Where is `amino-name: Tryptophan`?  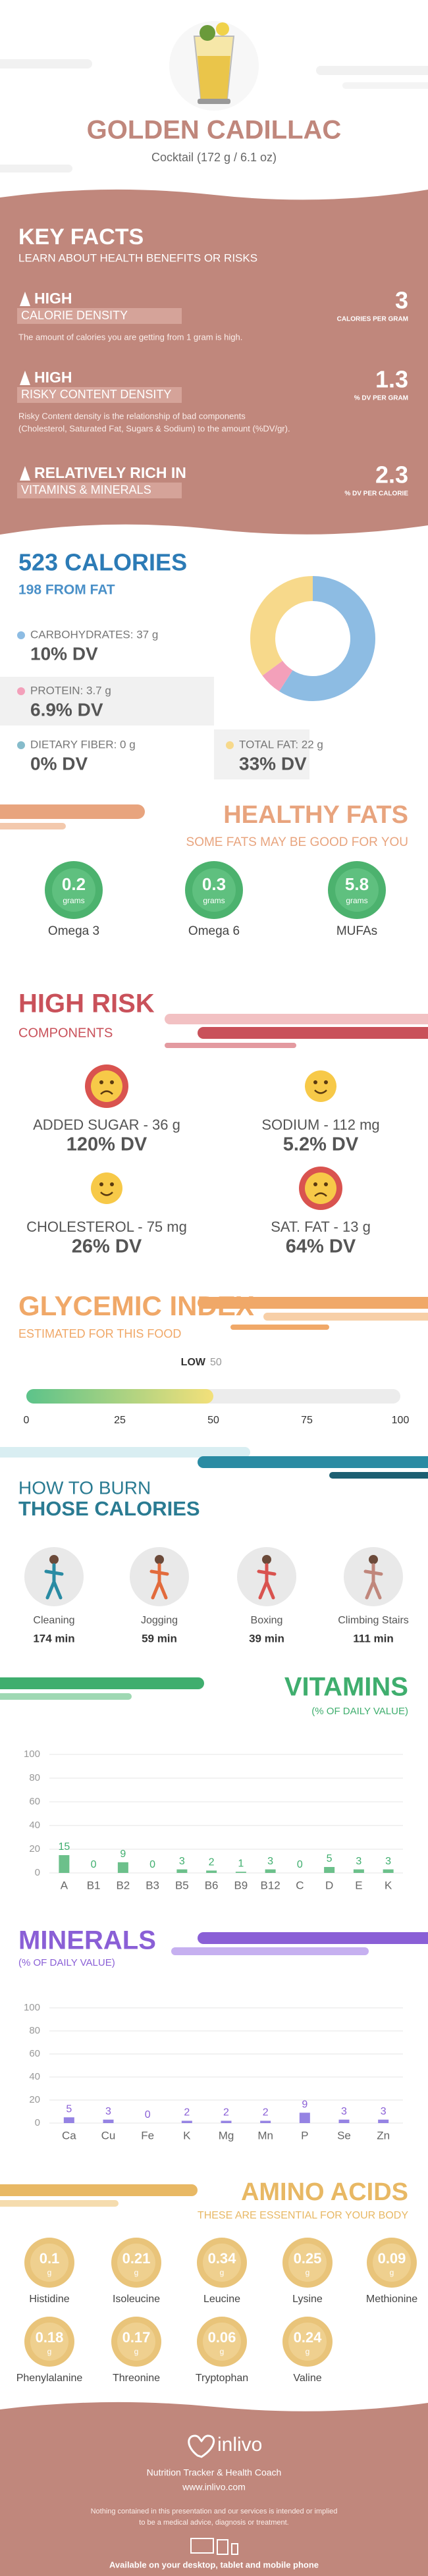 amino-name: Tryptophan is located at coordinates (222, 2378).